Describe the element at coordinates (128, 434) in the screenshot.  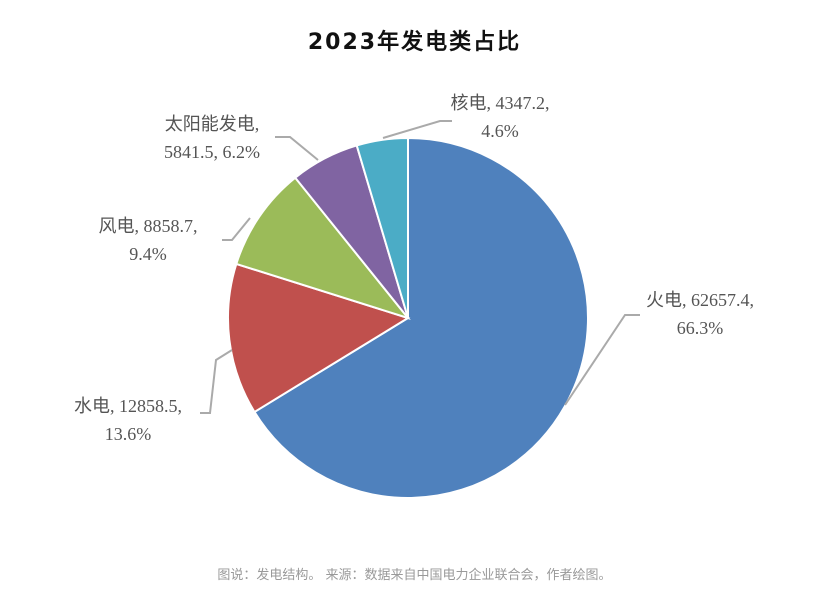
I see `data-label-1: 13.6%` at that location.